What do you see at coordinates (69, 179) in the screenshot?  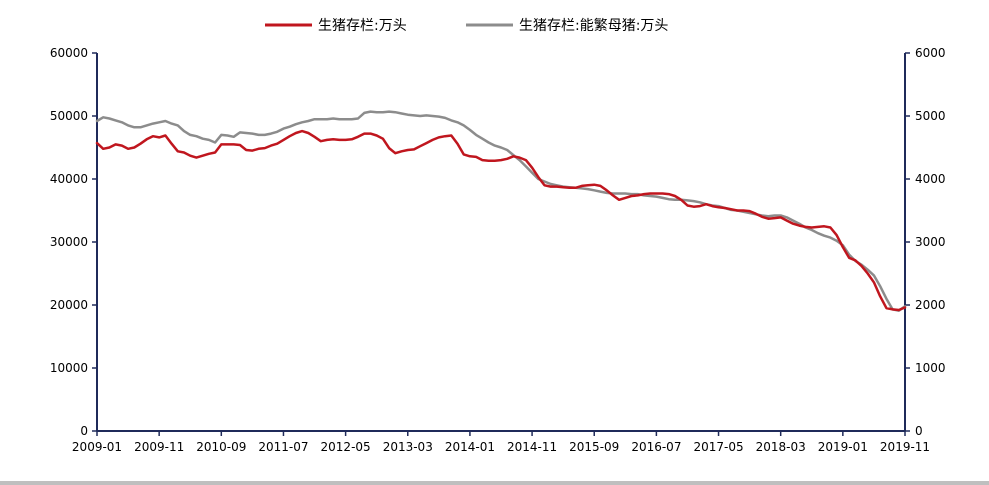 I see `left-tick-label: 40000` at bounding box center [69, 179].